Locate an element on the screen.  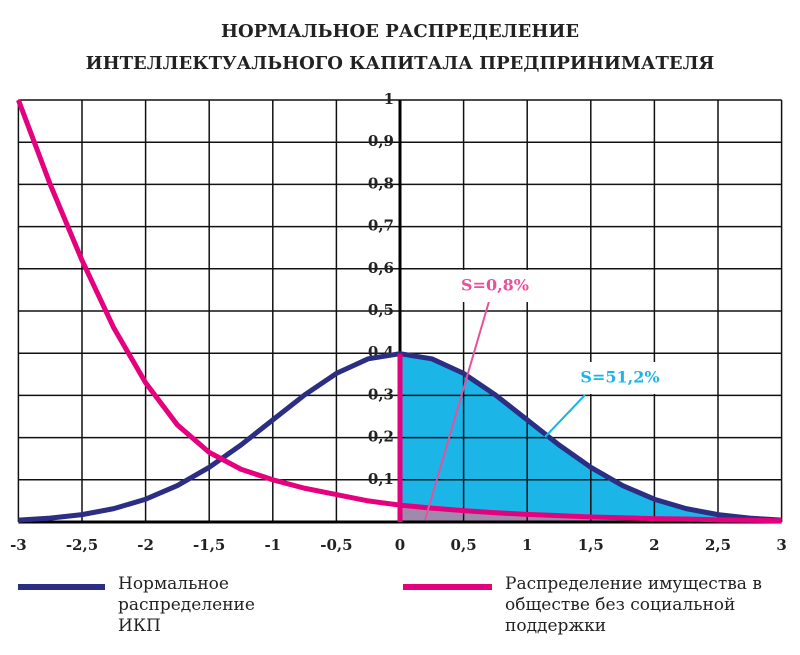
y-tick-label: 0,8 is located at coordinates (381, 183).